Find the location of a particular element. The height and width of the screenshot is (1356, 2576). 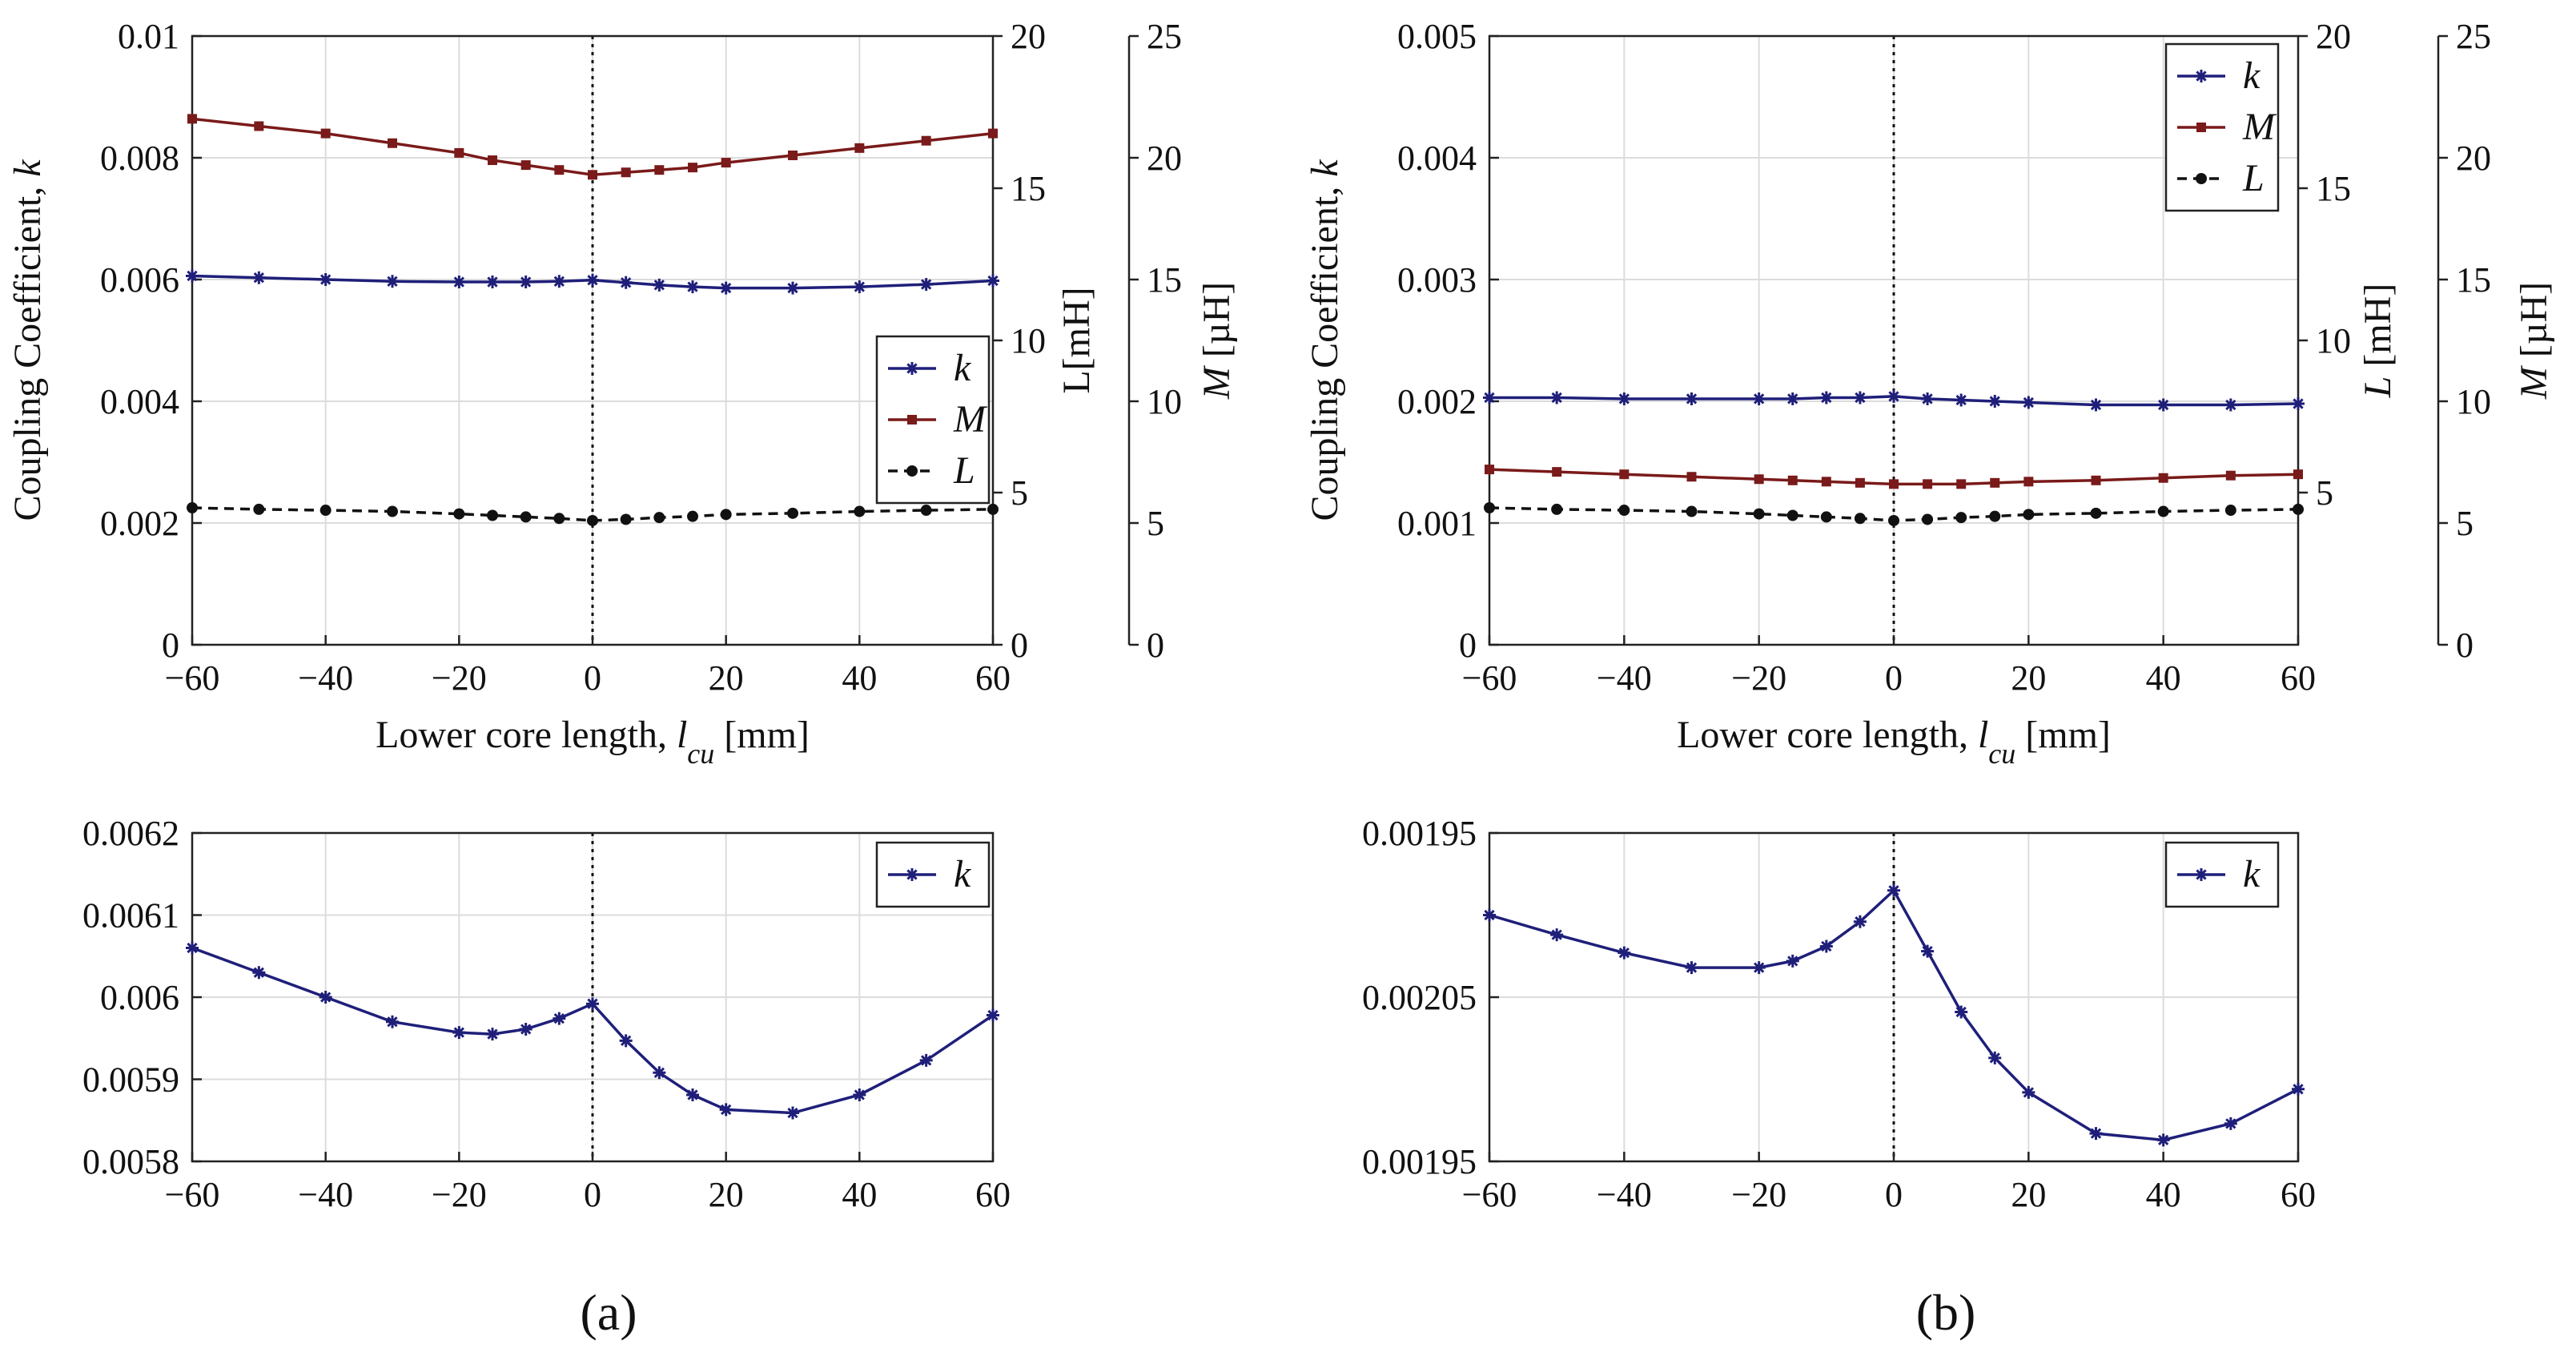

y-tick-label: 0.005 is located at coordinates (1437, 36).